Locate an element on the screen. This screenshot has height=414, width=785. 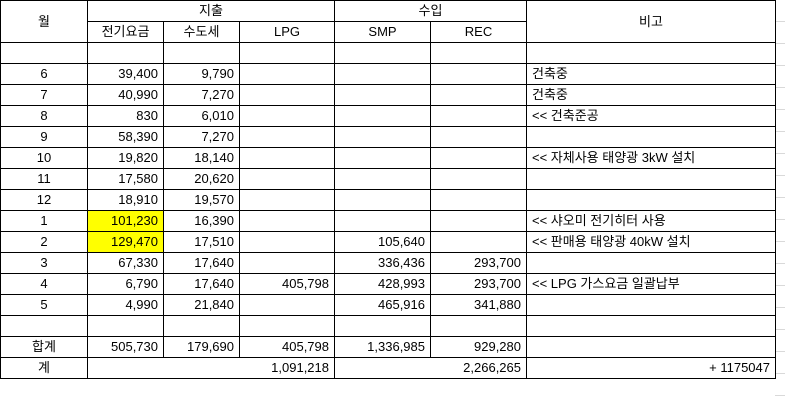
water-cell: 6,010 is located at coordinates (201, 116).